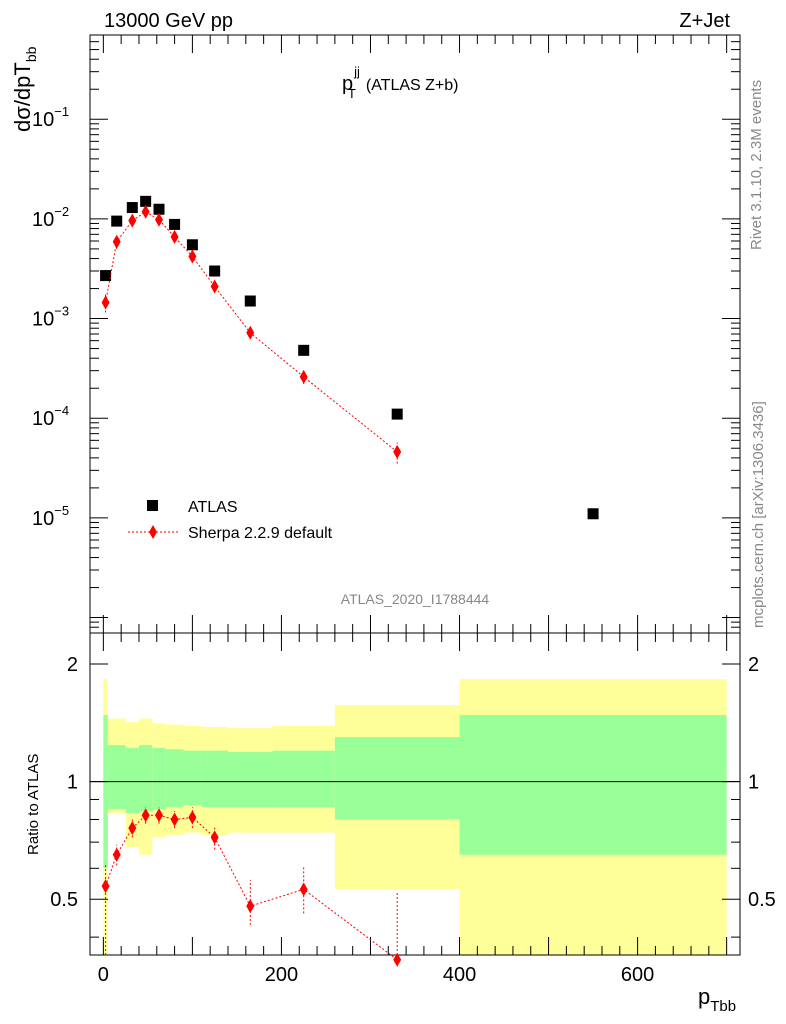 Image resolution: width=786 pixels, height=1024 pixels. I want to click on header-right: Z+Jet, so click(704, 21).